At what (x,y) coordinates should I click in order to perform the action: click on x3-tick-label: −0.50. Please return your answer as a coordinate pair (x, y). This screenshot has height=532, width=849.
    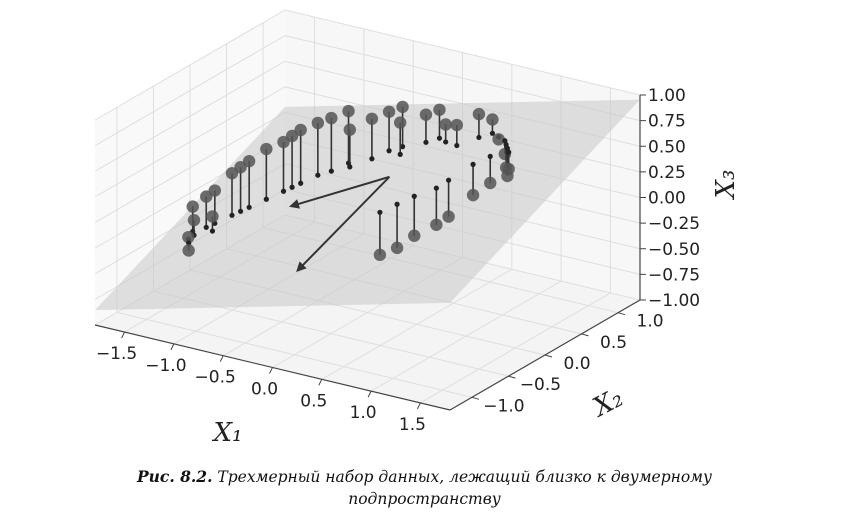
    Looking at the image, I should click on (674, 250).